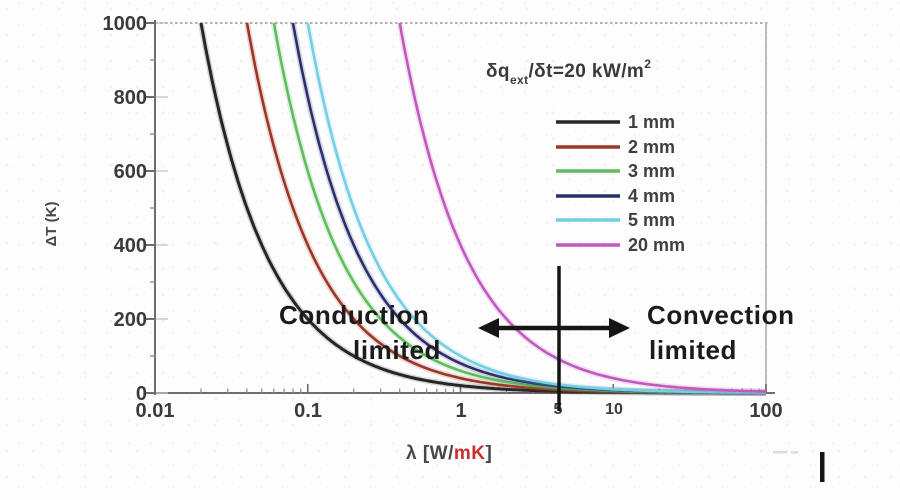 The image size is (900, 500). Describe the element at coordinates (619, 328) in the screenshot. I see `arrow-head-right` at that location.